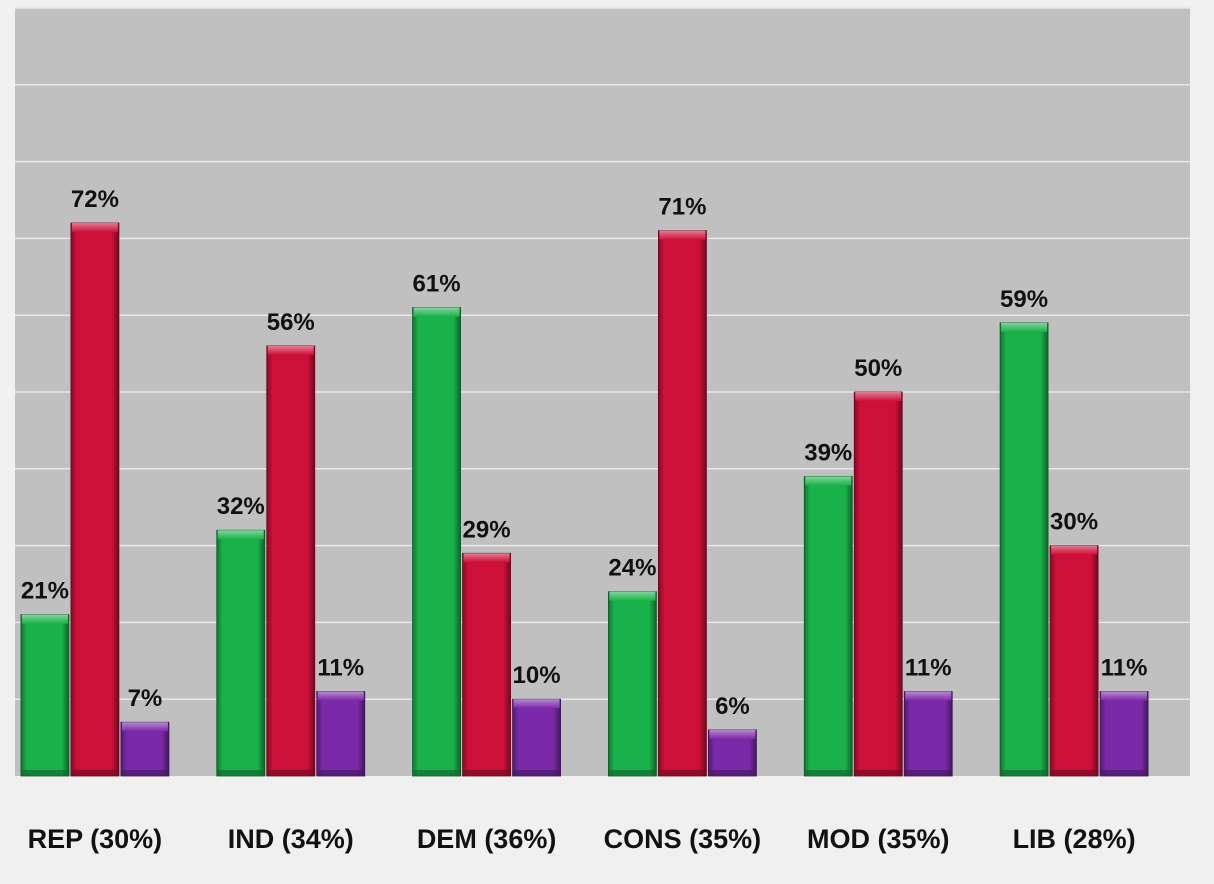  What do you see at coordinates (1074, 522) in the screenshot?
I see `data-label: 30%` at bounding box center [1074, 522].